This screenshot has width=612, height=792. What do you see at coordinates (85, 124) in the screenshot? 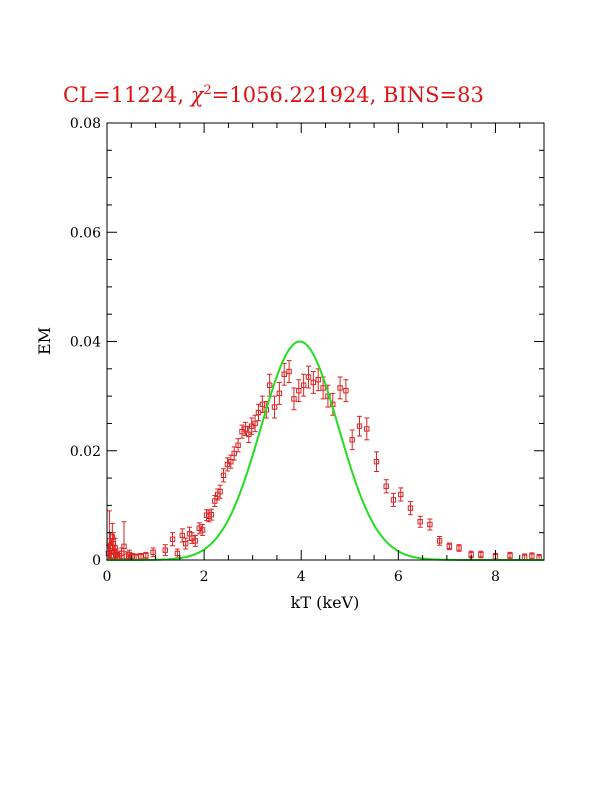
I see `y-tick-label: 0.08` at bounding box center [85, 124].